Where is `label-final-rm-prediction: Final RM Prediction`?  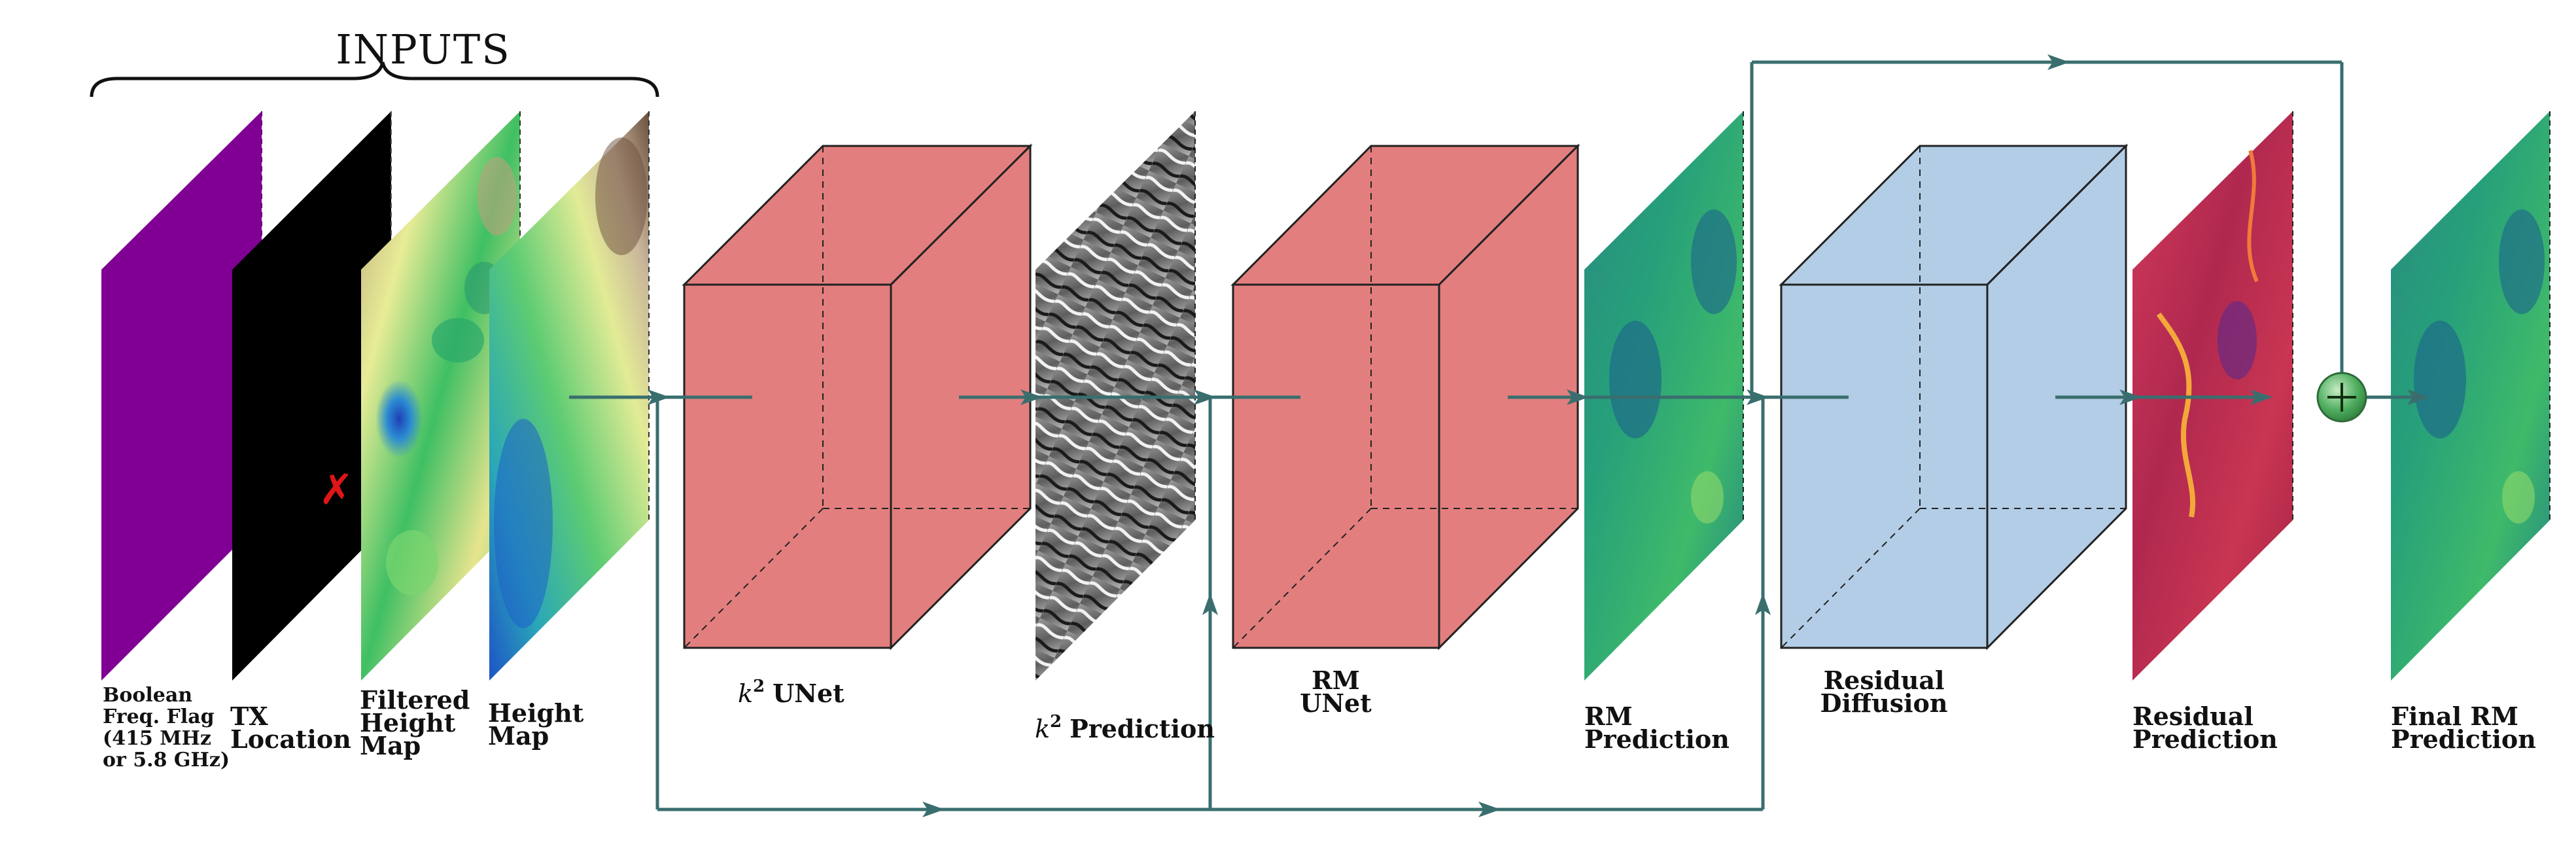 label-final-rm-prediction: Final RM Prediction is located at coordinates (2464, 727).